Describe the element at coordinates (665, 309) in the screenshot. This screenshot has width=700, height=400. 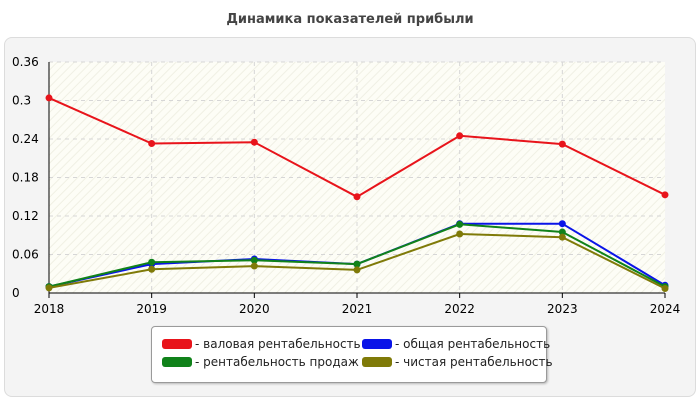
I see `x-tick-label: 2024` at that location.